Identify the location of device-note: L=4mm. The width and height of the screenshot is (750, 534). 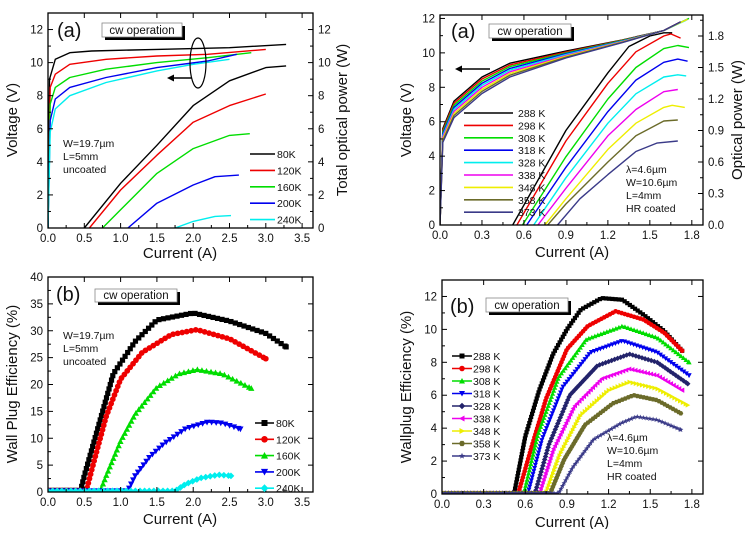
(625, 464).